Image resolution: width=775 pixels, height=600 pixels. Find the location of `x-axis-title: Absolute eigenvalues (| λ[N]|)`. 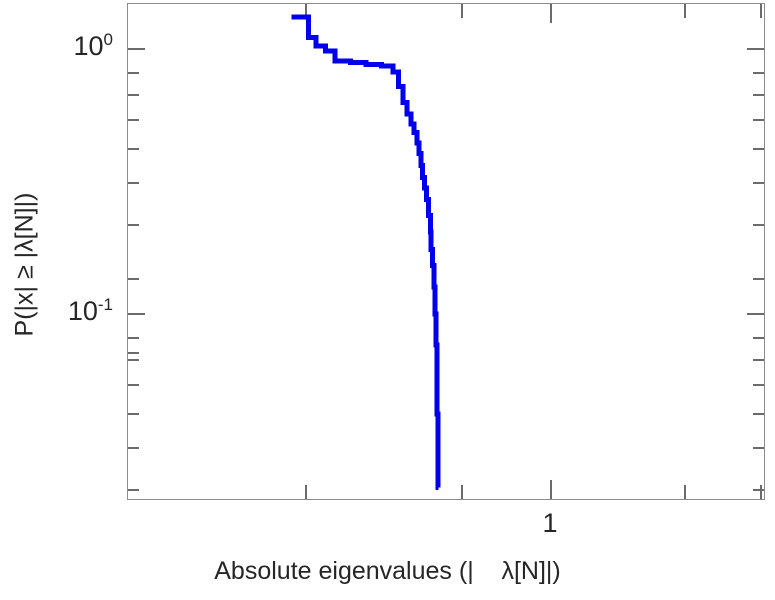

x-axis-title: Absolute eigenvalues (| λ[N]|) is located at coordinates (387, 571).